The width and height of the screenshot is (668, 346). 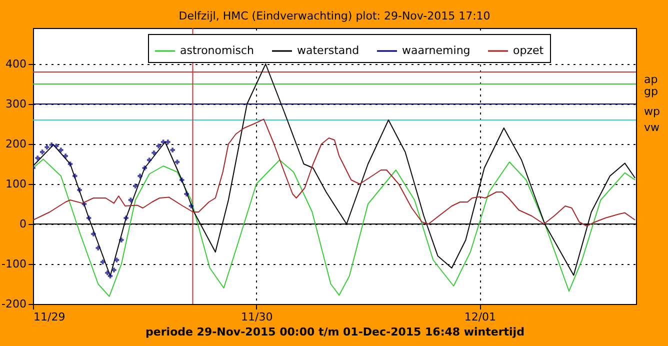 What do you see at coordinates (16, 184) in the screenshot?
I see `y-tick-label: 100` at bounding box center [16, 184].